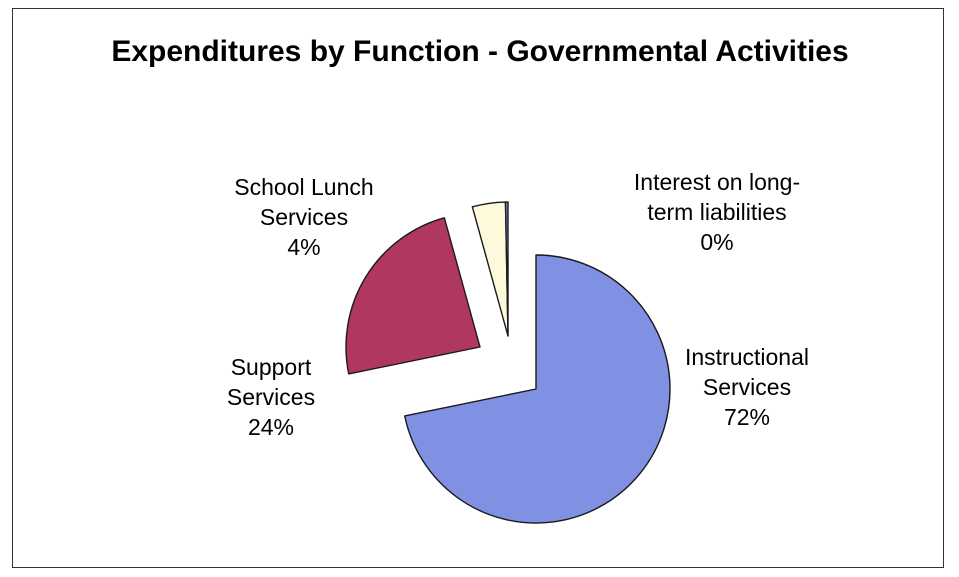  Describe the element at coordinates (537, 389) in the screenshot. I see `slice-instructional-services` at that location.